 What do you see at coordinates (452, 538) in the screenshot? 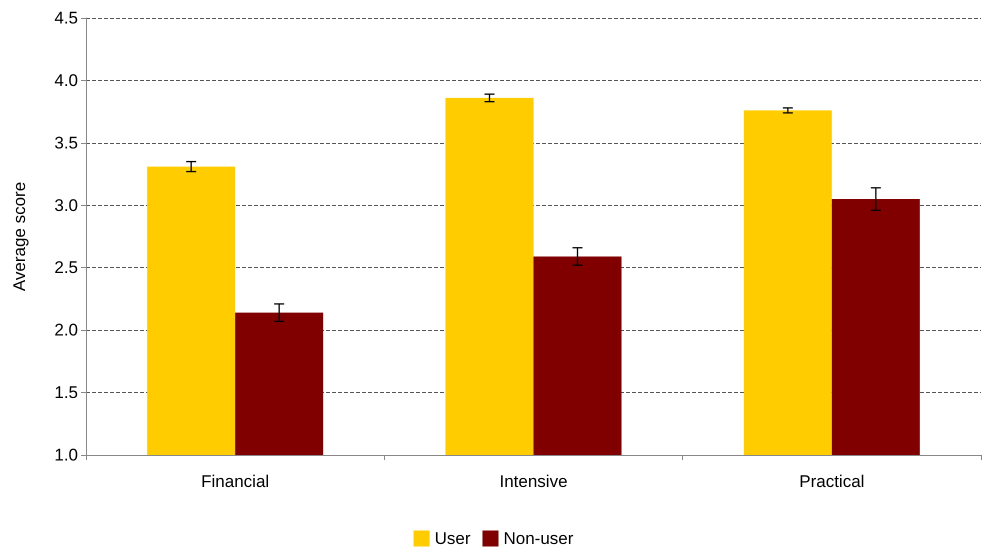
I see `legend-label: User` at bounding box center [452, 538].